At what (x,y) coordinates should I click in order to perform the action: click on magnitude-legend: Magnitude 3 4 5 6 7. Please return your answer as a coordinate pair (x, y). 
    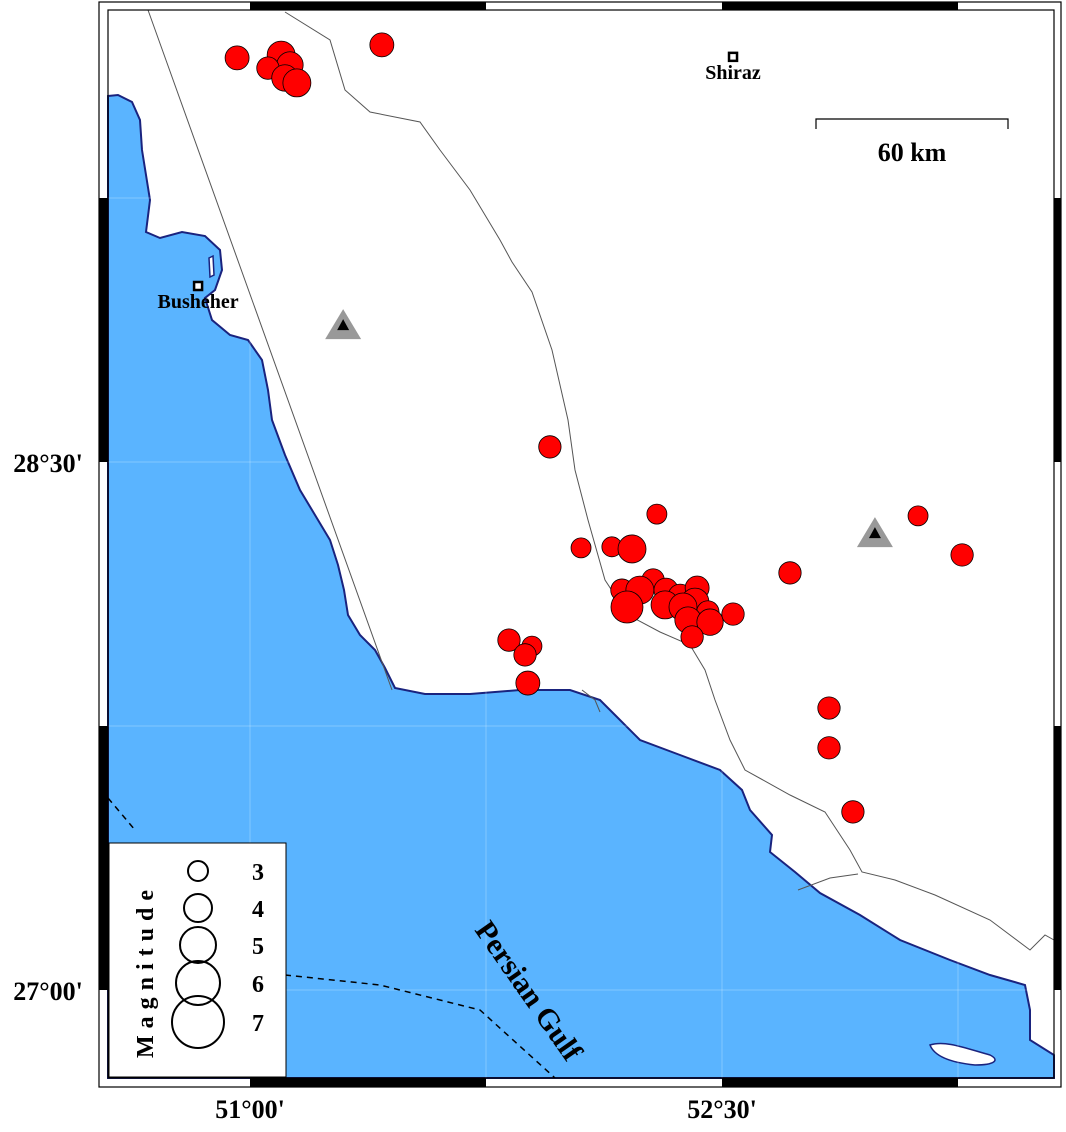
    Looking at the image, I should click on (197, 960).